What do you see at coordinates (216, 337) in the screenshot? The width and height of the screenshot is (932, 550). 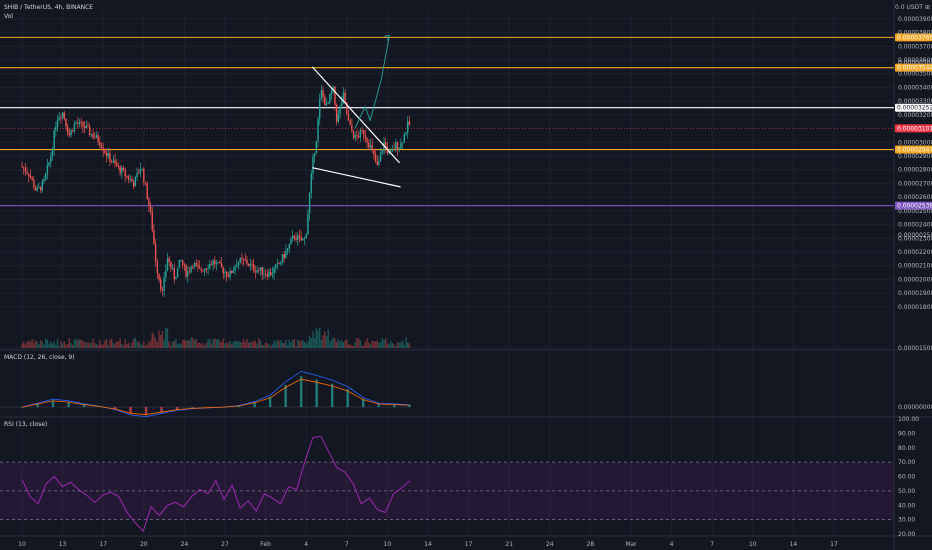 I see `volume-bars` at bounding box center [216, 337].